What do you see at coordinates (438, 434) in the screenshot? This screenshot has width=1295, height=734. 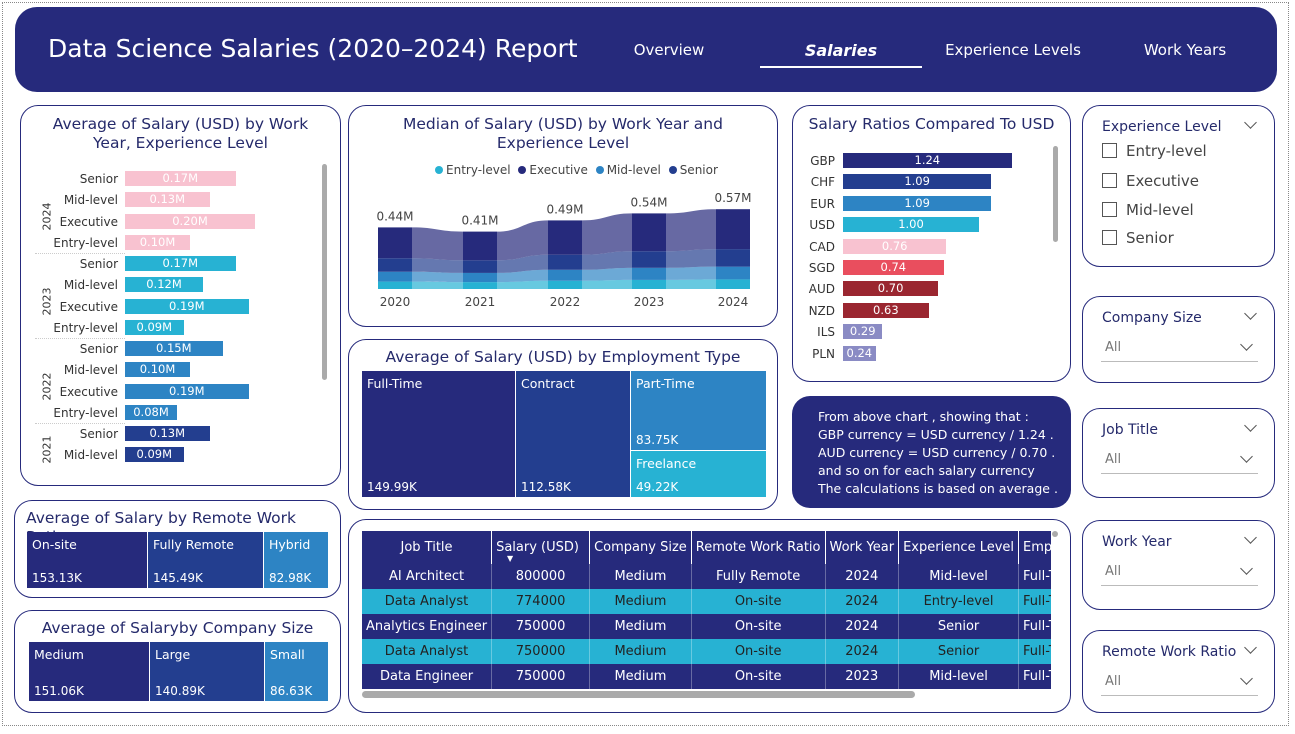 I see `treemap-tile-full-time: Full-Time 149.99K` at bounding box center [438, 434].